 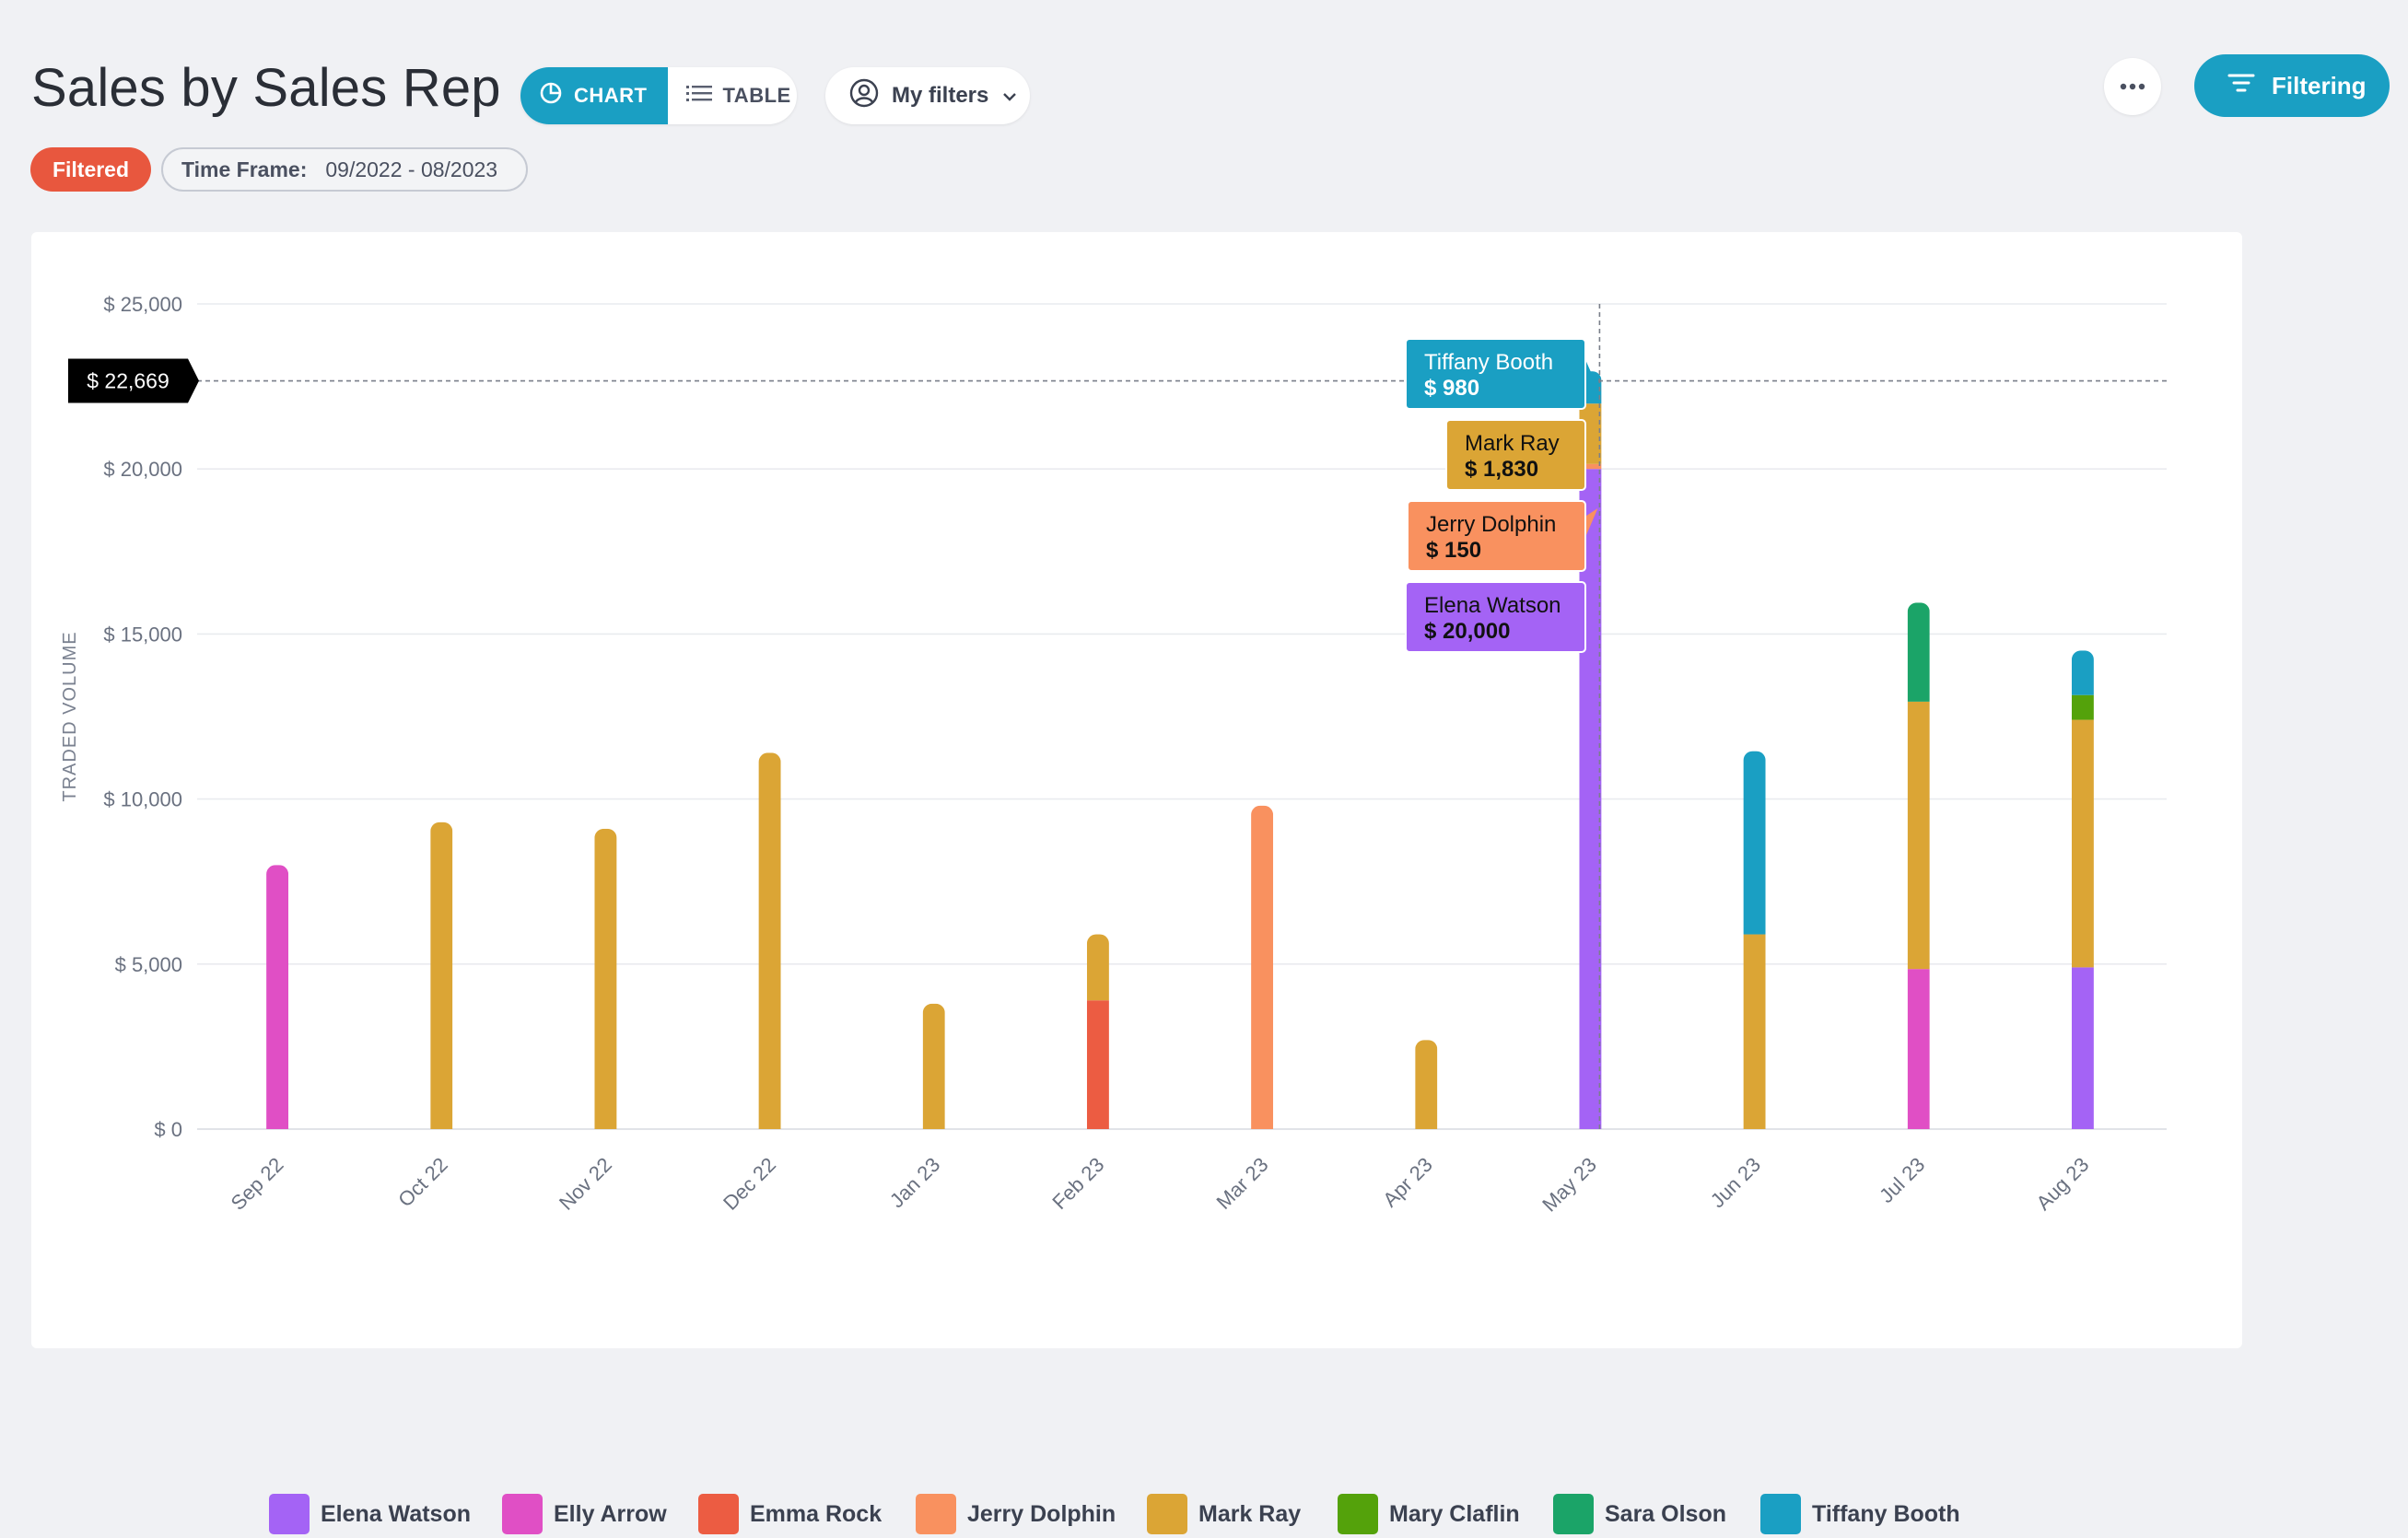 What do you see at coordinates (817, 1514) in the screenshot?
I see `legend-label: Emma Rock` at bounding box center [817, 1514].